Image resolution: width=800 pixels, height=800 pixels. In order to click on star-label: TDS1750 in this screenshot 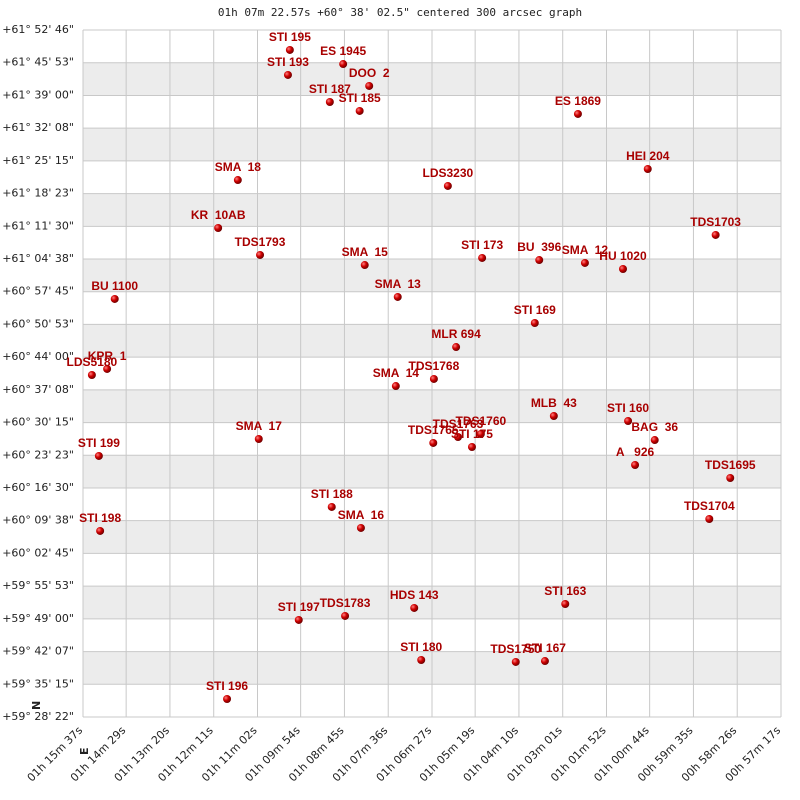, I will do `click(515, 649)`.